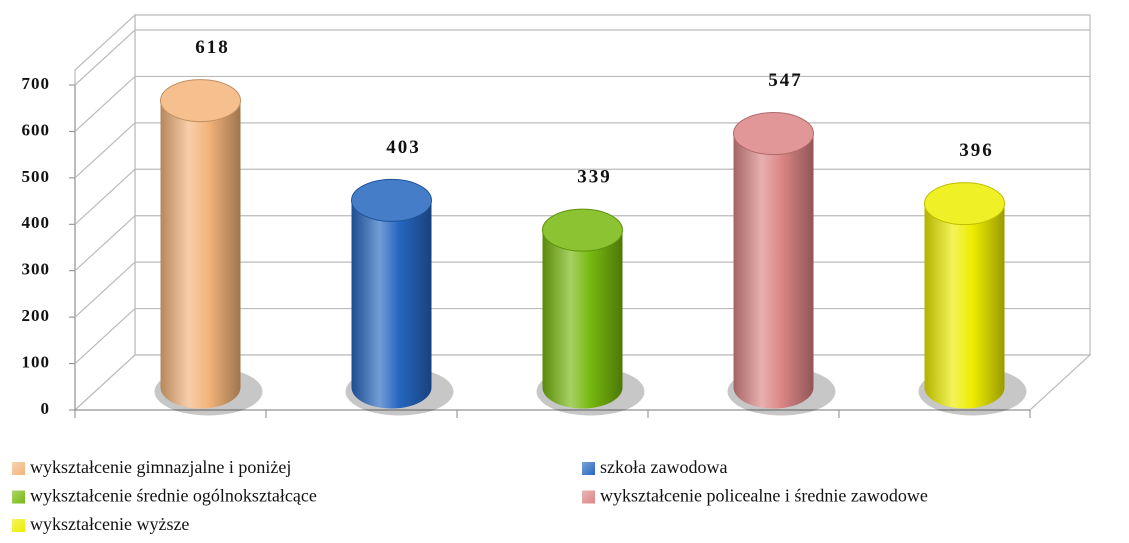 This screenshot has height=543, width=1129. I want to click on y-tick-label: 100, so click(36, 361).